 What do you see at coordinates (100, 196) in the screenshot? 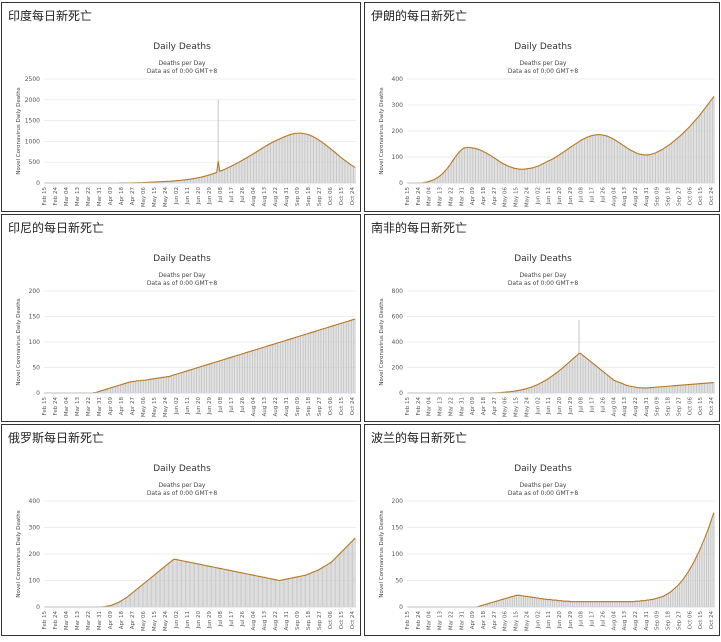
I see `x-tick-label: Mar 31` at bounding box center [100, 196].